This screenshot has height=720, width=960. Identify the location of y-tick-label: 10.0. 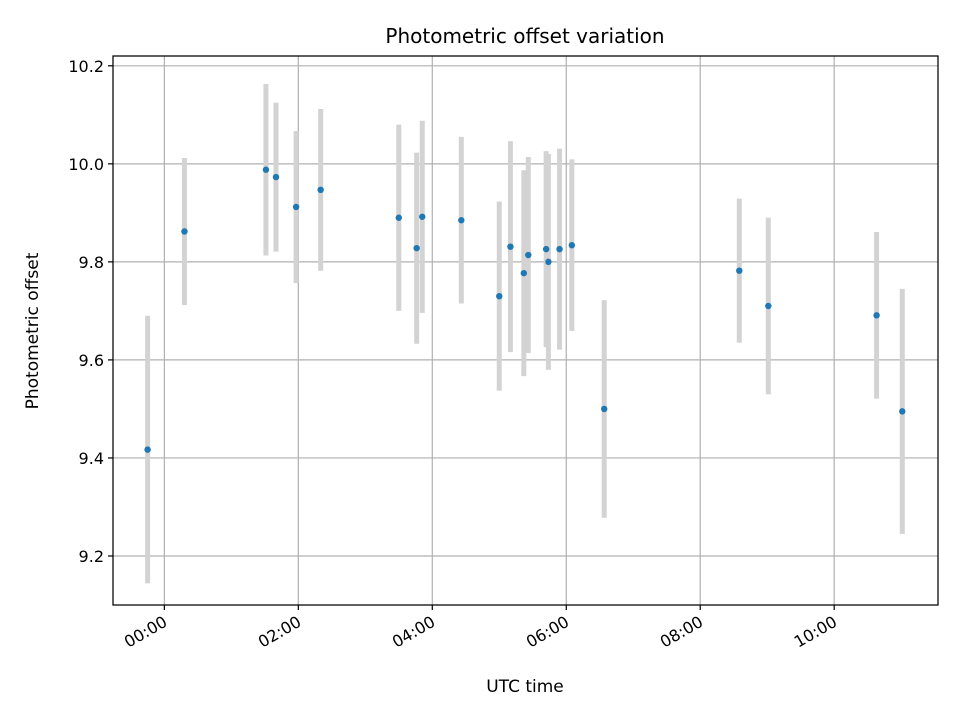
(86, 164).